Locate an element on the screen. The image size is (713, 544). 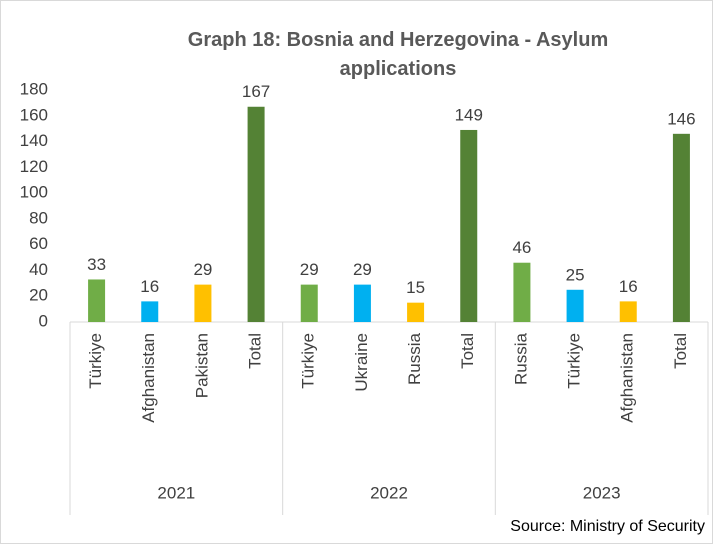
data-label: 146 is located at coordinates (681, 118).